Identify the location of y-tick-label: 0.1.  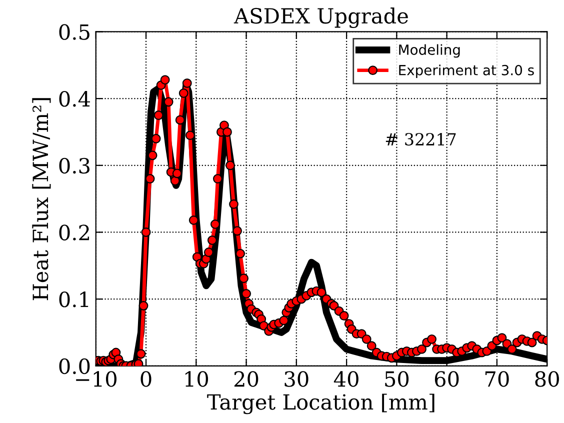
(73, 300).